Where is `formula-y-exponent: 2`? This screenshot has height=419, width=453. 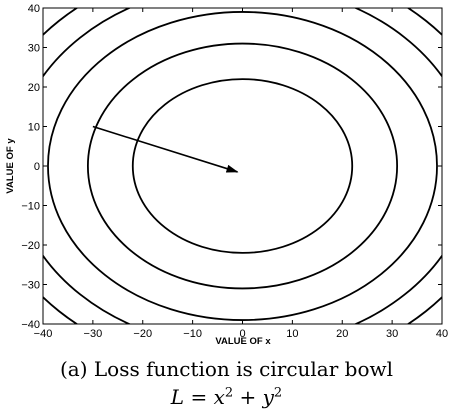 formula-y-exponent: 2 is located at coordinates (278, 393).